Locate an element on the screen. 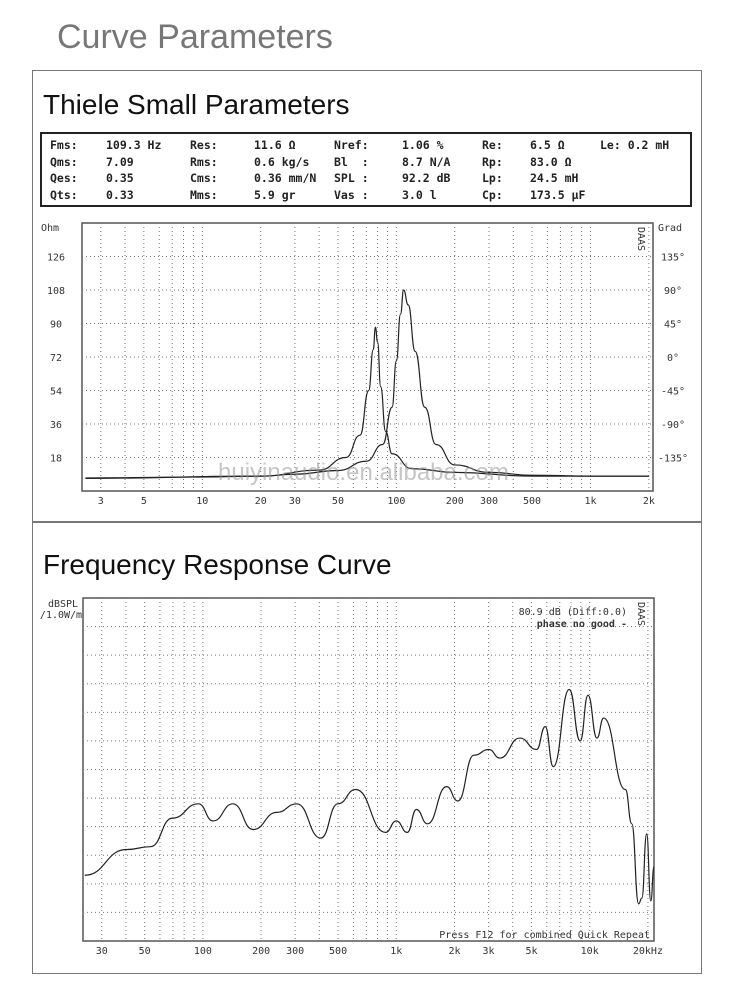 This screenshot has height=1000, width=732. x-tick-label: 20 is located at coordinates (261, 501).